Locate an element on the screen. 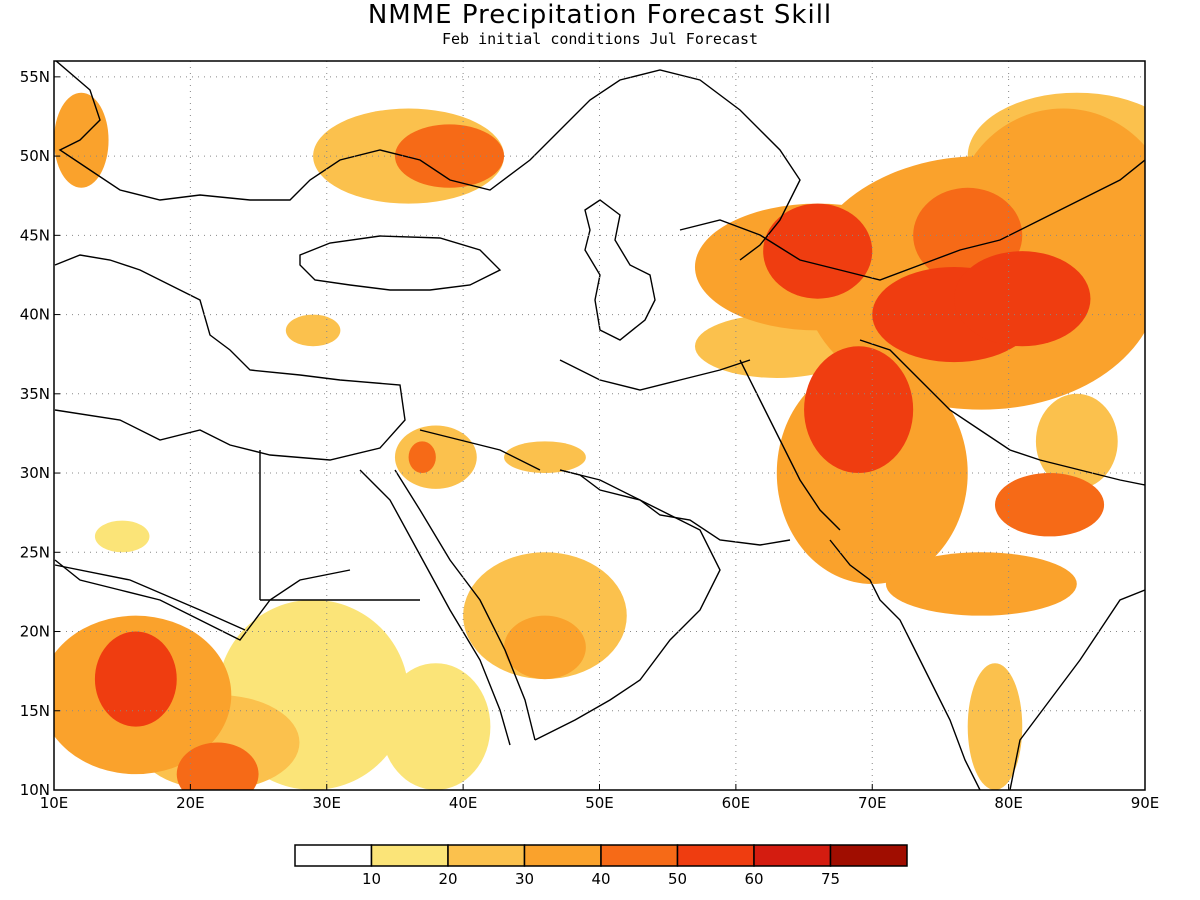  central-asia-border is located at coordinates (912, 220).